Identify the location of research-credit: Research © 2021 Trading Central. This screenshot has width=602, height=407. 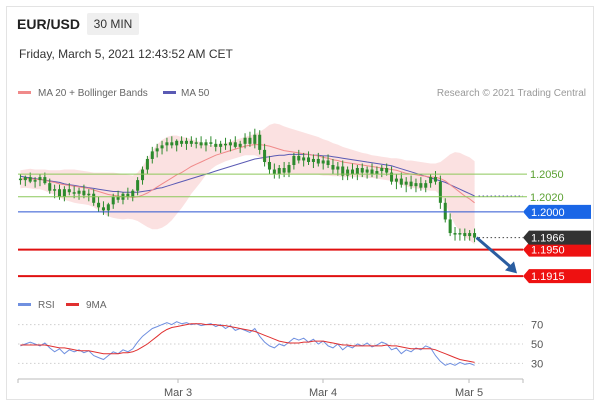
(511, 93).